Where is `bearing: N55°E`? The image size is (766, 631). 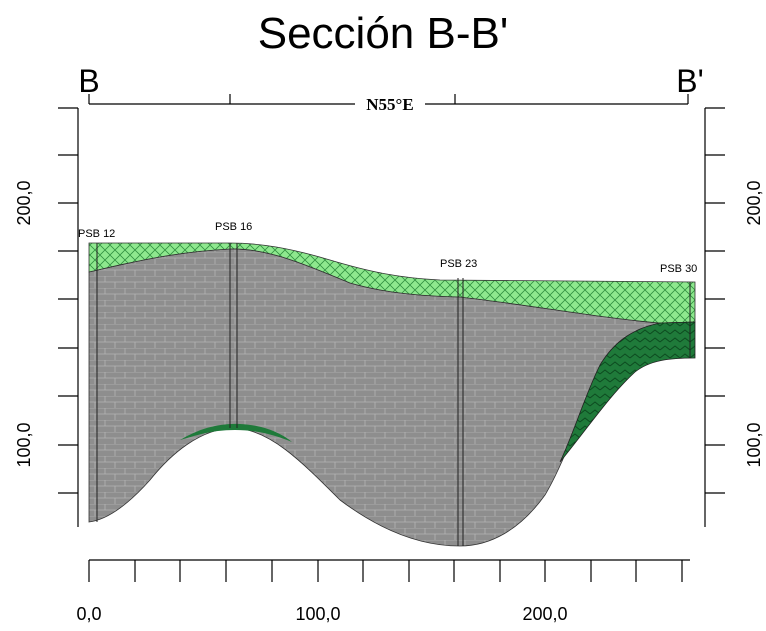
bearing: N55°E is located at coordinates (389, 104).